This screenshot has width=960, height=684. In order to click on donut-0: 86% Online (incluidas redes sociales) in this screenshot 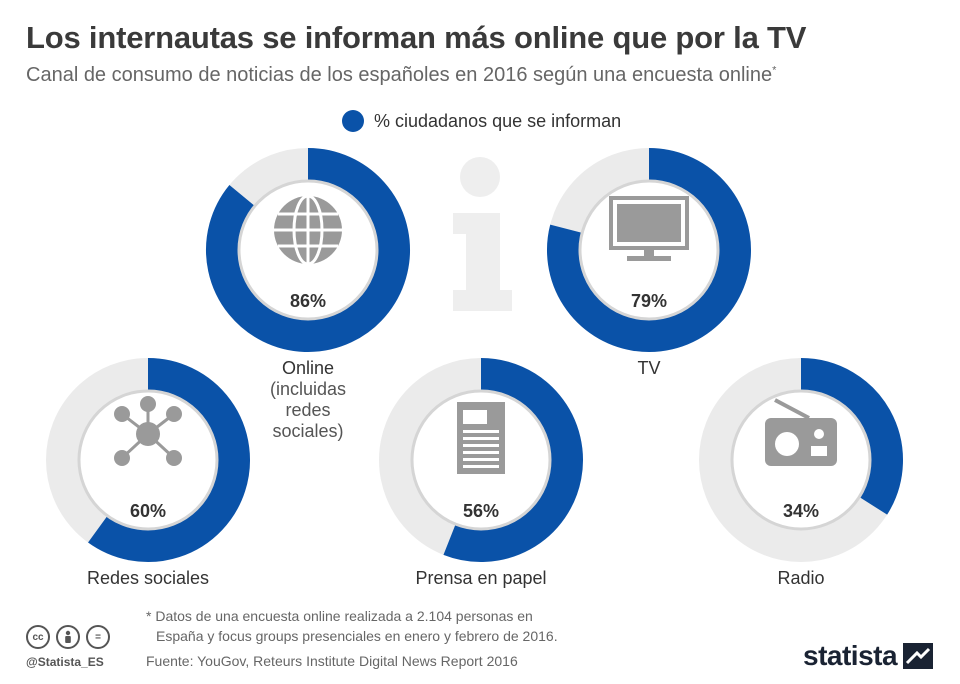, I will do `click(308, 294)`.